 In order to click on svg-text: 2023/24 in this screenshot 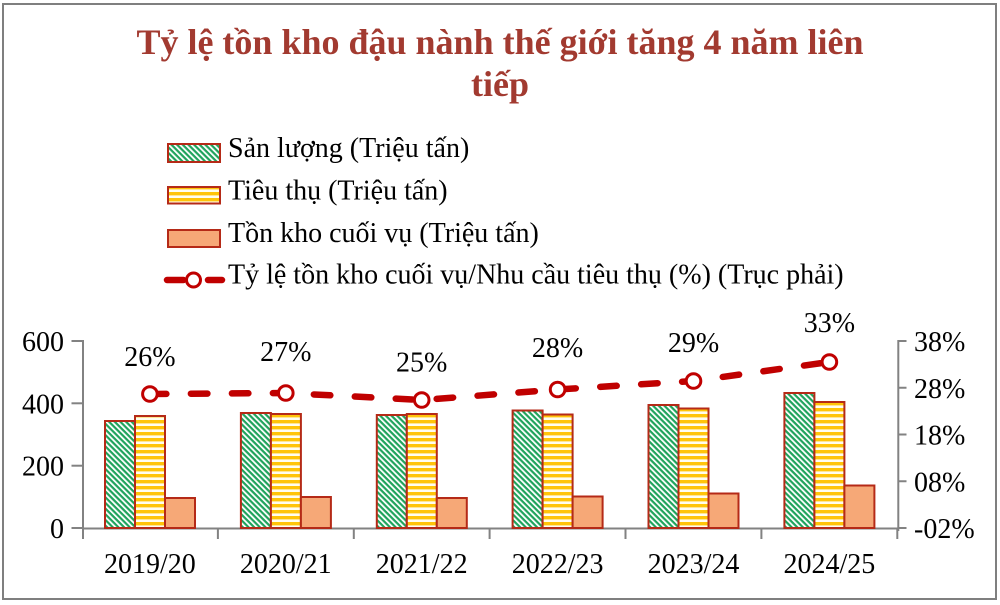, I will do `click(694, 564)`.